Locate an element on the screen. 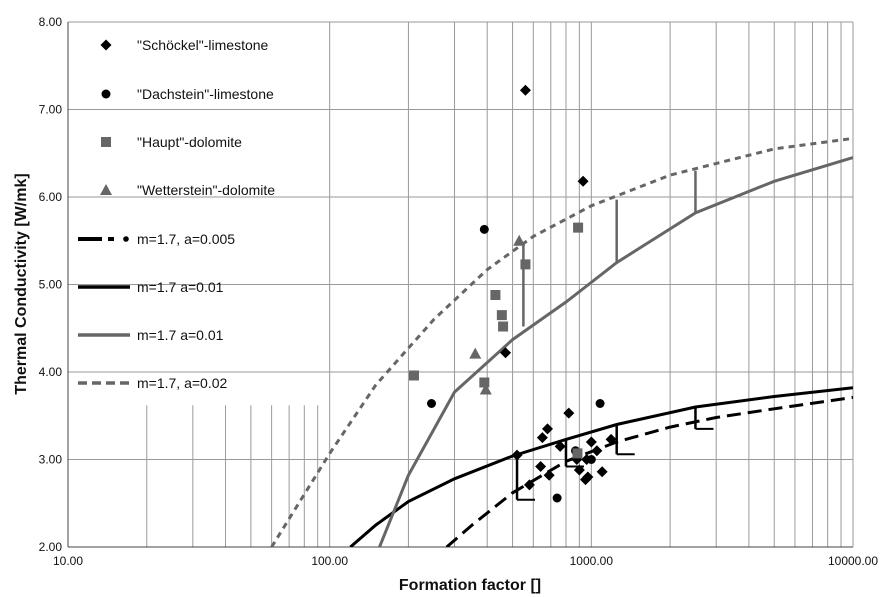  y-tick-label: 4.00 is located at coordinates (51, 372).